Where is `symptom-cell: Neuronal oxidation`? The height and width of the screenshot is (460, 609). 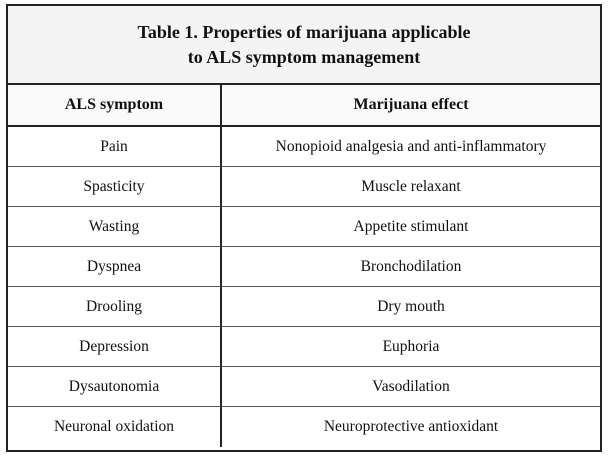
symptom-cell: Neuronal oxidation is located at coordinates (115, 427).